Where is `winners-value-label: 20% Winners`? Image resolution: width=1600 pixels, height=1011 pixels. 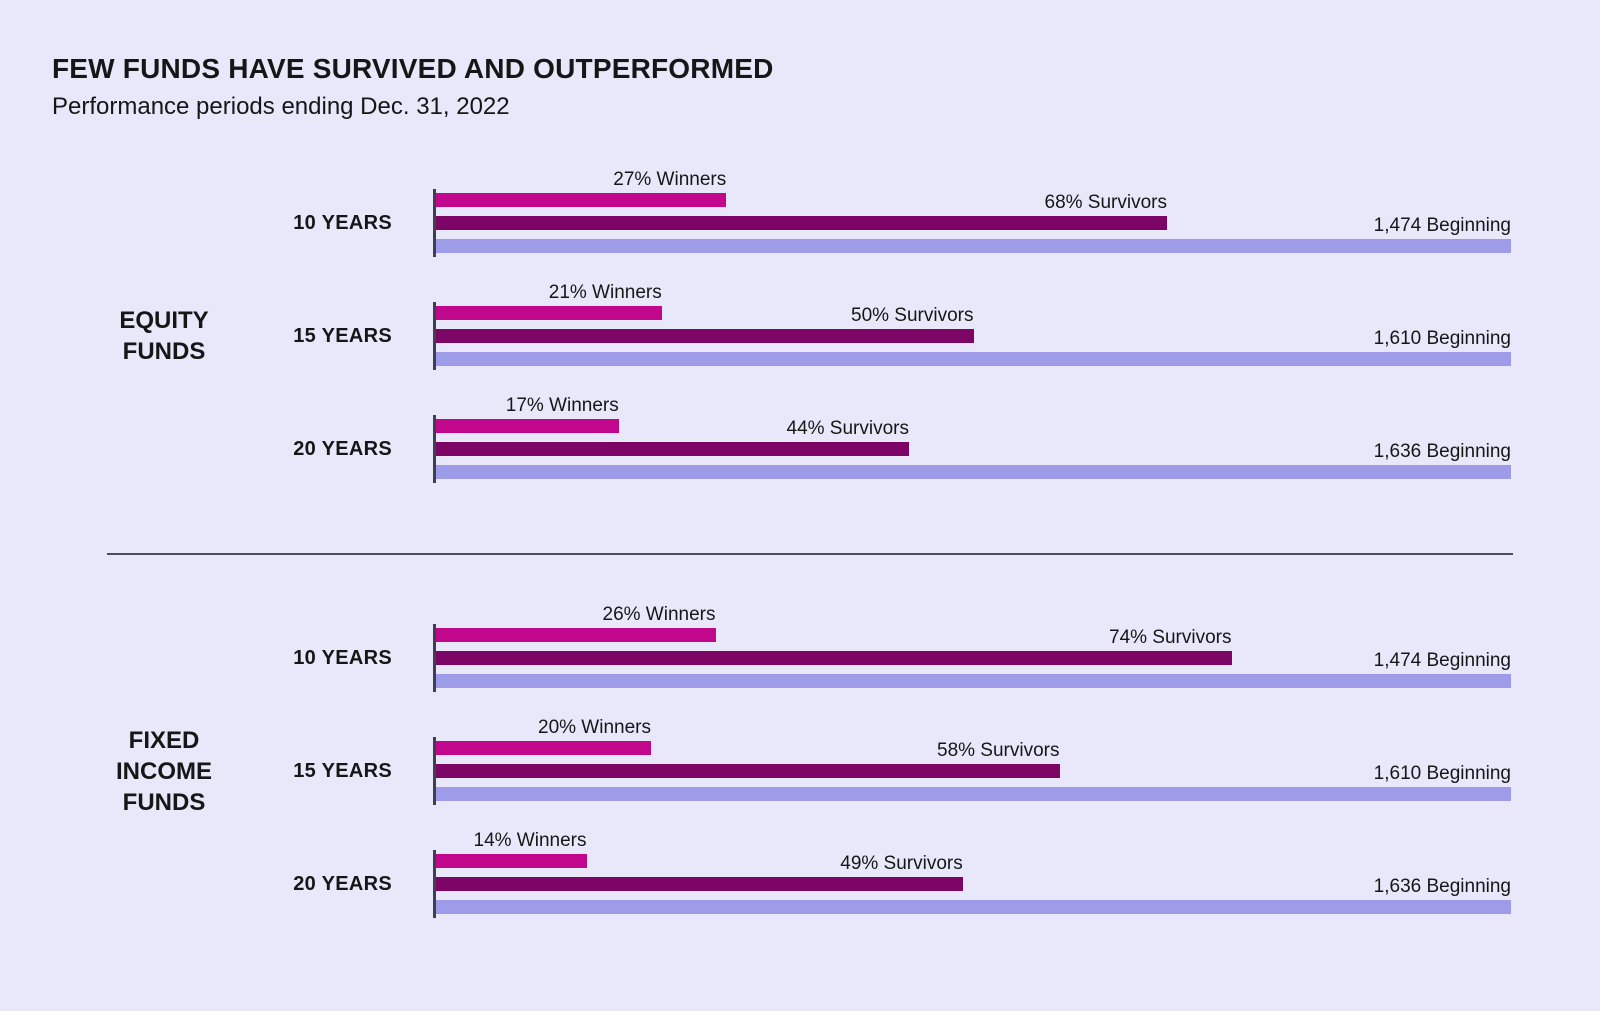 winners-value-label: 20% Winners is located at coordinates (594, 727).